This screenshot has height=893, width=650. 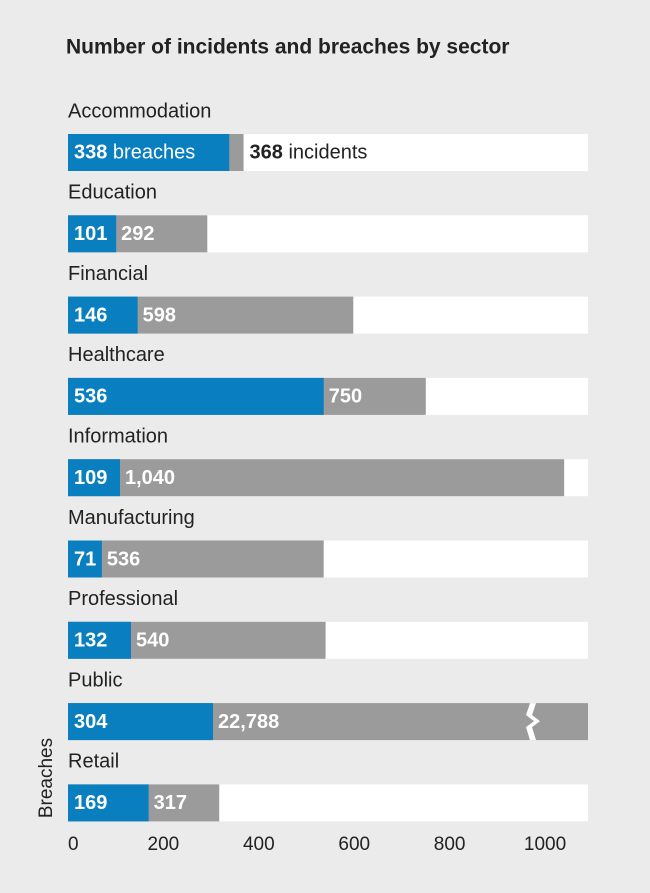 What do you see at coordinates (150, 478) in the screenshot?
I see `incident-label: 1,040` at bounding box center [150, 478].